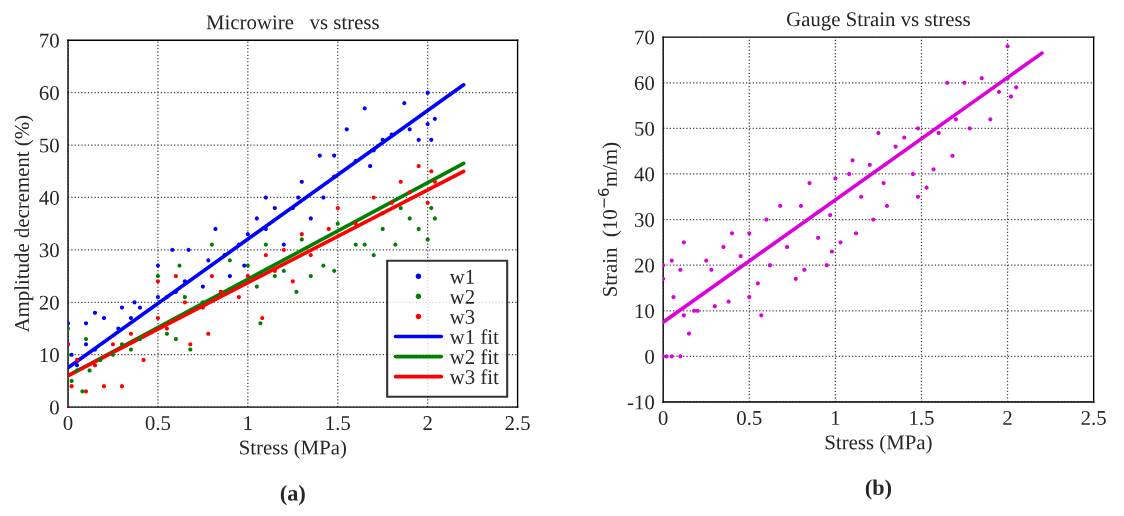  I want to click on chart-title: Gauge Strain vs stress, so click(878, 21).